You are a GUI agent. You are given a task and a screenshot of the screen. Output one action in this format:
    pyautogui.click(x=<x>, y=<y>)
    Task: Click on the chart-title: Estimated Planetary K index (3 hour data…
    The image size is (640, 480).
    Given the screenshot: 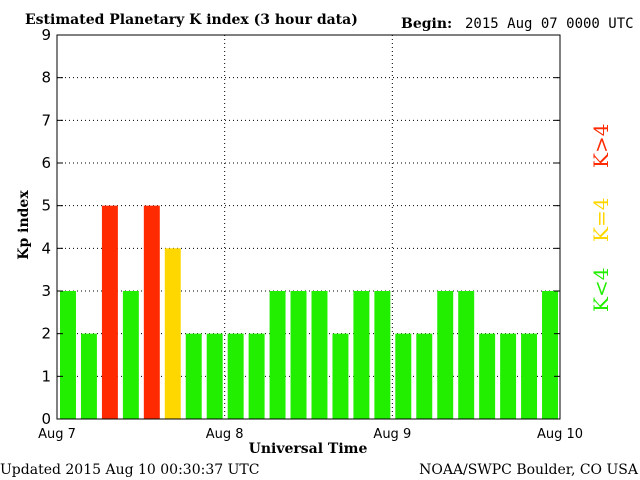 What is the action you would take?
    pyautogui.click(x=191, y=20)
    